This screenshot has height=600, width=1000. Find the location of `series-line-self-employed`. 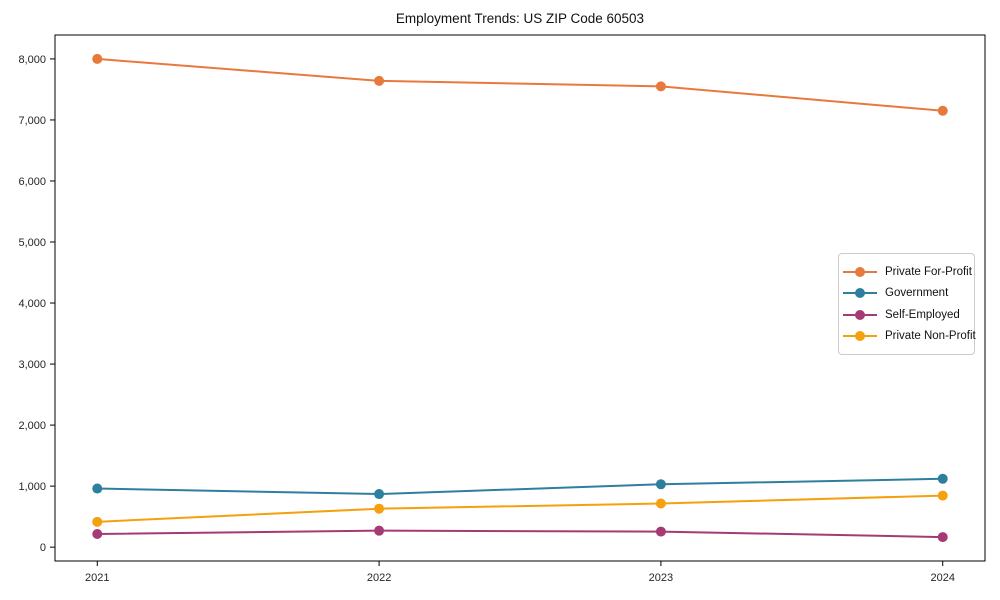

series-line-self-employed is located at coordinates (520, 534).